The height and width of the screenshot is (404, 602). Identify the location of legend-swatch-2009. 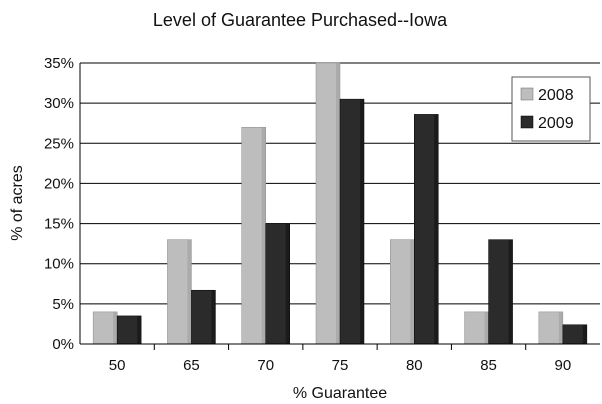
(527, 122).